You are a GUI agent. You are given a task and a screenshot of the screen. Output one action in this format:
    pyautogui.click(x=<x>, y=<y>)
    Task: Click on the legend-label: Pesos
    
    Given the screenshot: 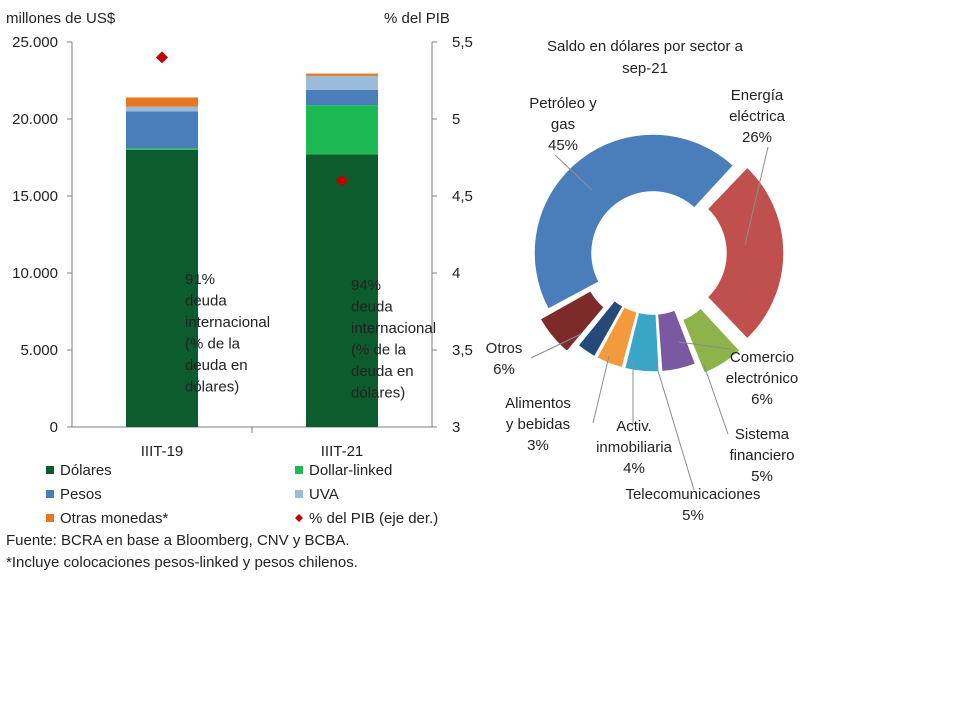 What is the action you would take?
    pyautogui.click(x=81, y=494)
    